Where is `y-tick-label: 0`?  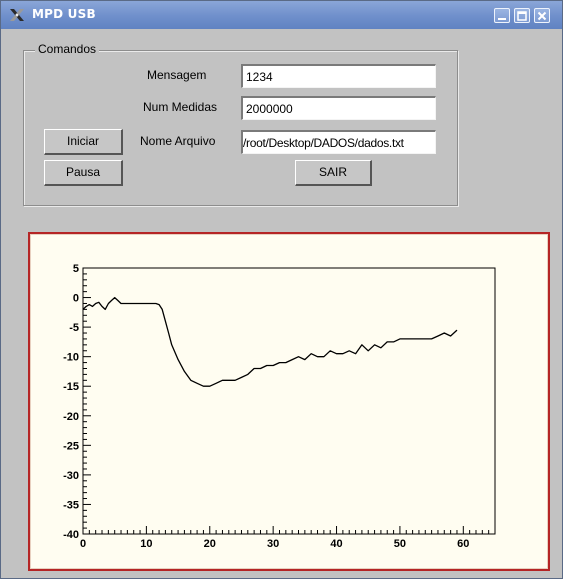
y-tick-label: 0 is located at coordinates (76, 299).